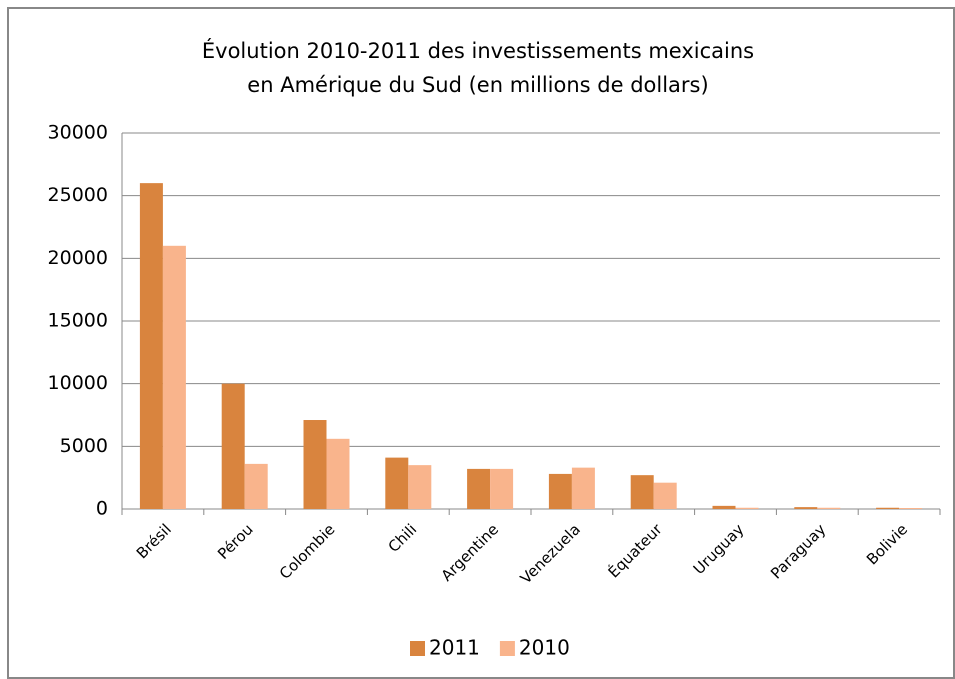  What do you see at coordinates (454, 648) in the screenshot?
I see `legend-label: 2011` at bounding box center [454, 648].